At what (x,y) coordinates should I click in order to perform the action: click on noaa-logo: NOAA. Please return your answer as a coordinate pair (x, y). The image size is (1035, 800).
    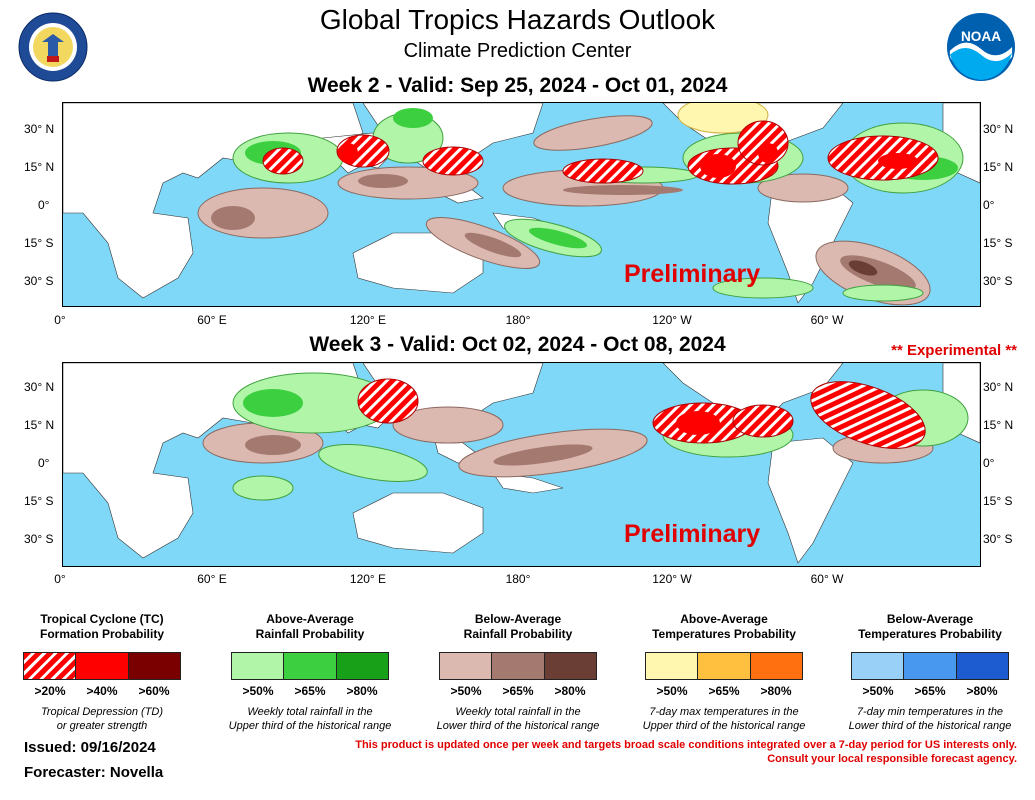
    Looking at the image, I should click on (981, 49).